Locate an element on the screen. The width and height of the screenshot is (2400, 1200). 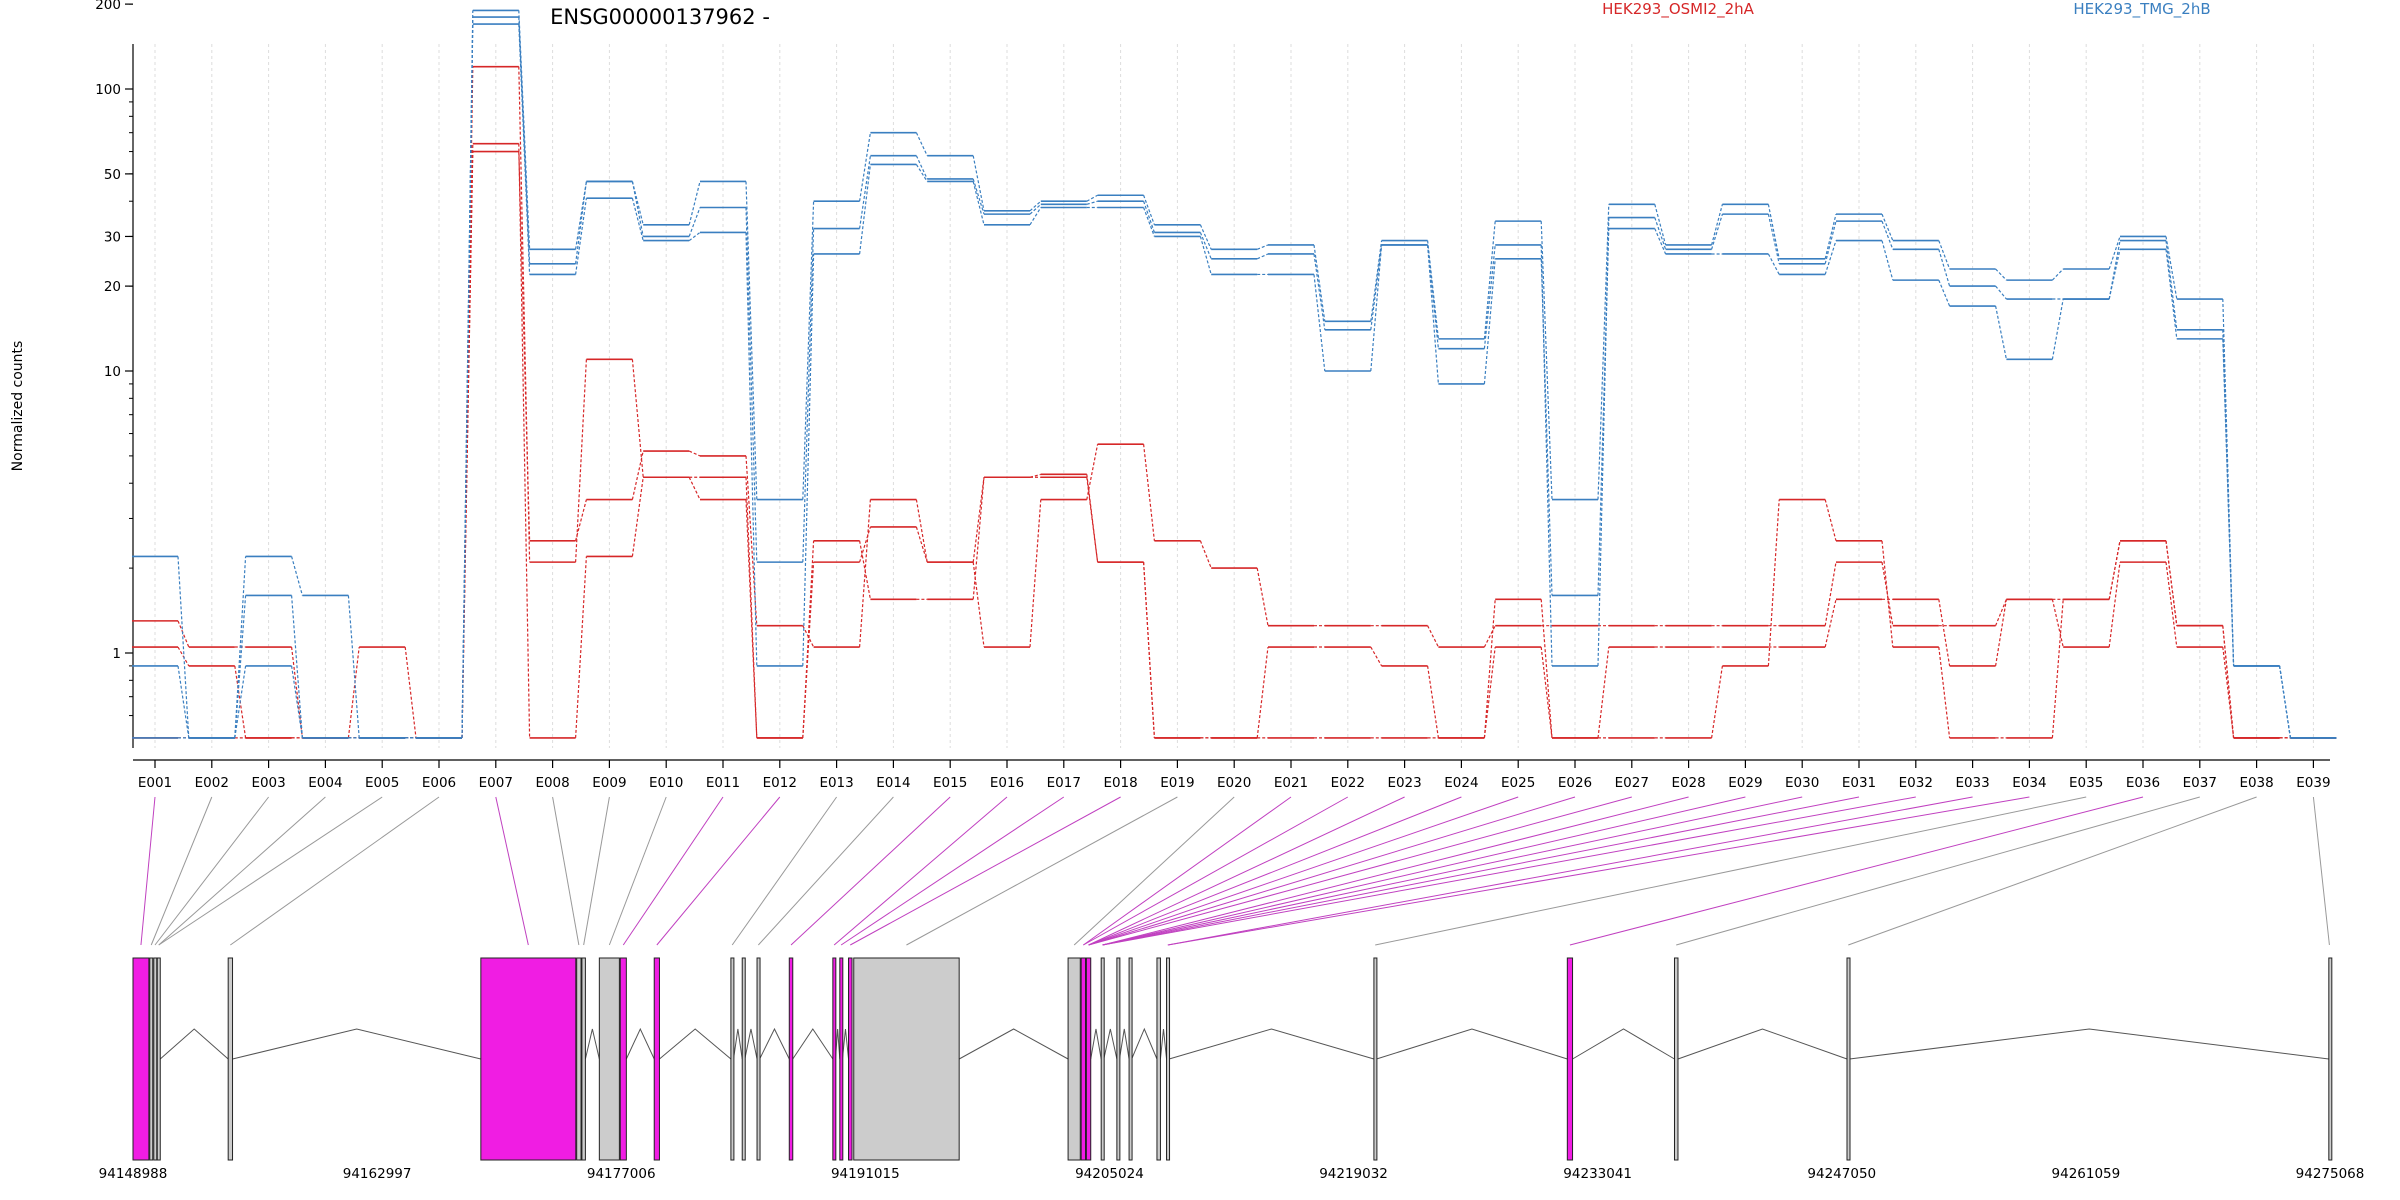
x-tick-label-e032: E032 is located at coordinates (1916, 783).